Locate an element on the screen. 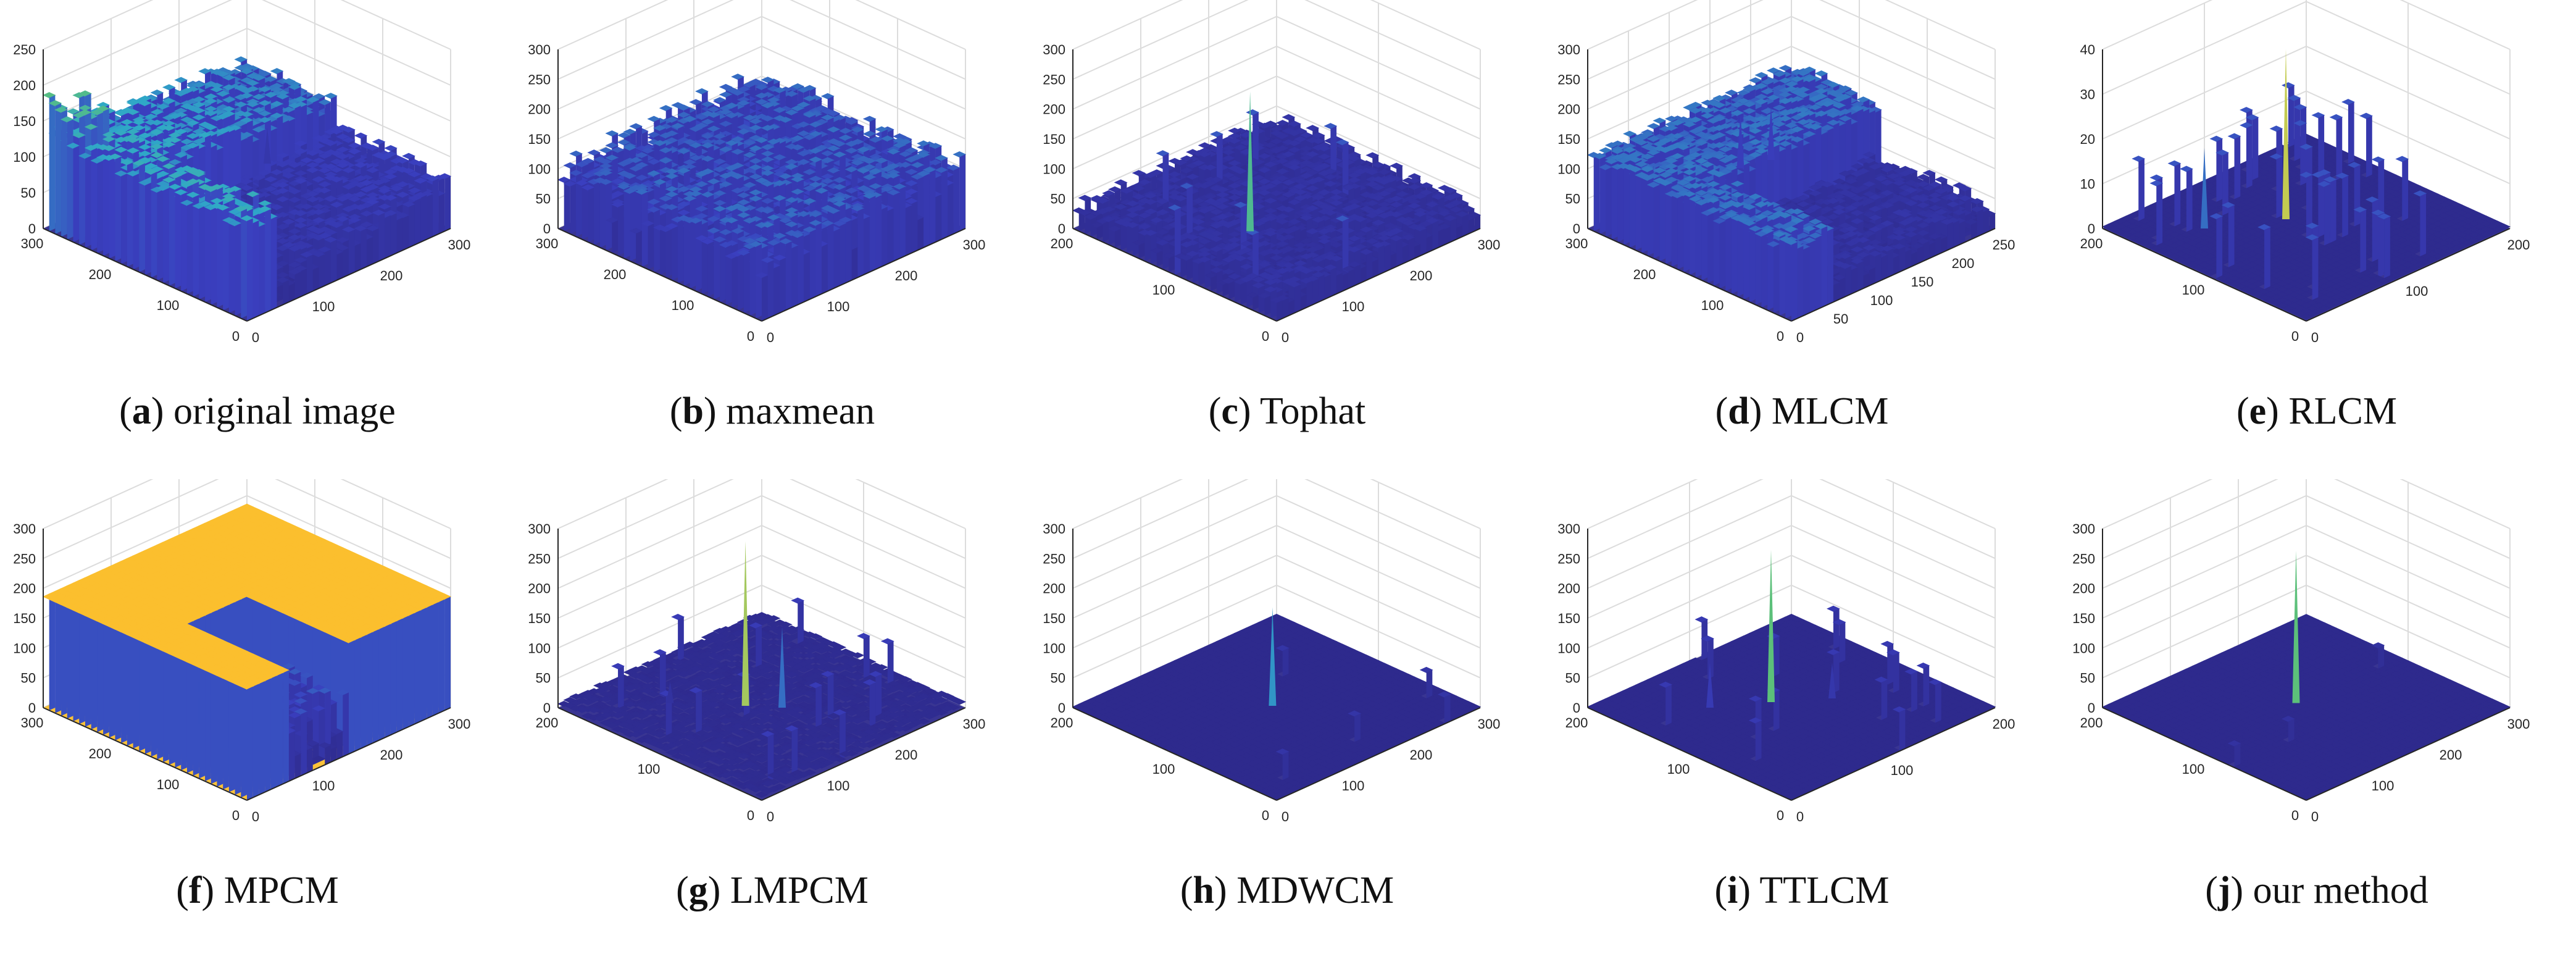 This screenshot has width=2576, height=959. x-tick-label: 300 is located at coordinates (459, 245).